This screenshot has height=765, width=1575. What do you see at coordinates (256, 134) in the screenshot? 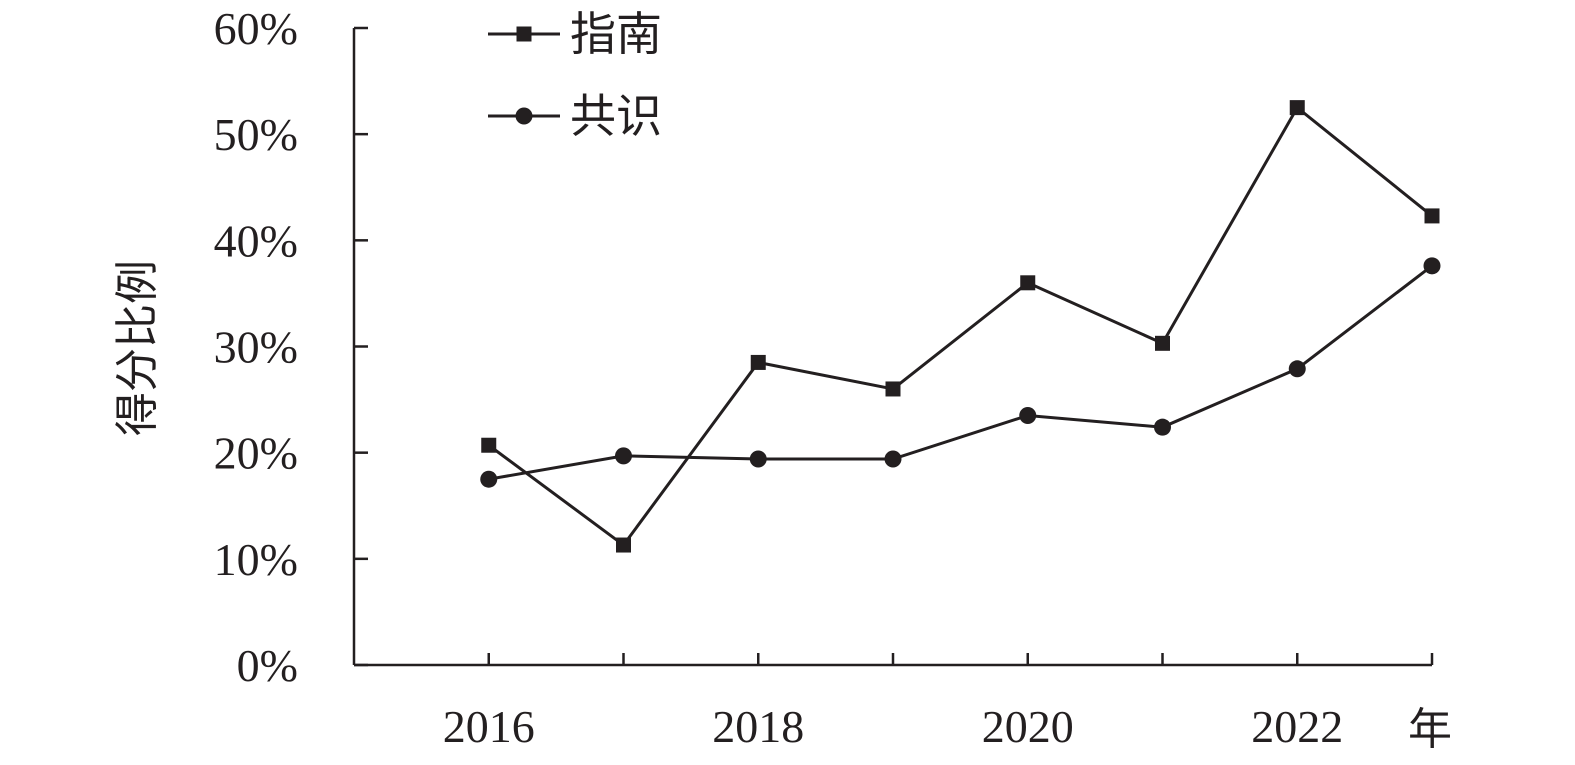
I see `y-tick-label: 50%` at bounding box center [256, 134].